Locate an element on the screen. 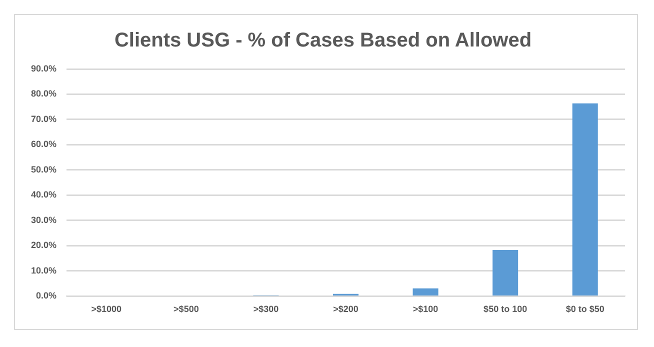 Image resolution: width=654 pixels, height=347 pixels. y-tick-label: 50.0% is located at coordinates (43, 169).